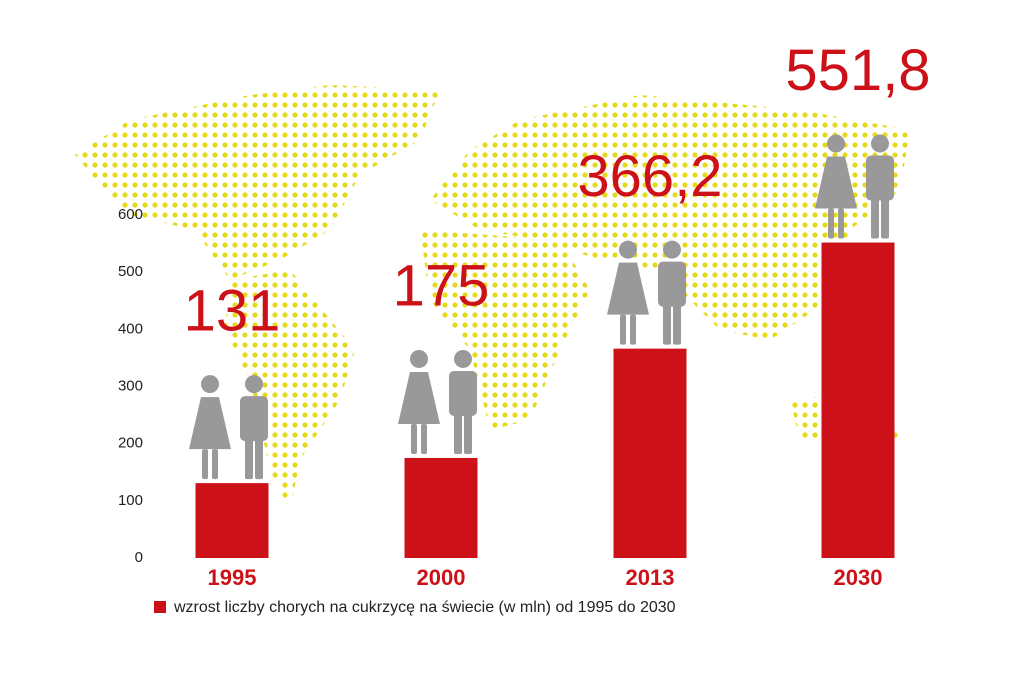 The image size is (1024, 681). What do you see at coordinates (130, 443) in the screenshot?
I see `y-tick-label: 200` at bounding box center [130, 443].